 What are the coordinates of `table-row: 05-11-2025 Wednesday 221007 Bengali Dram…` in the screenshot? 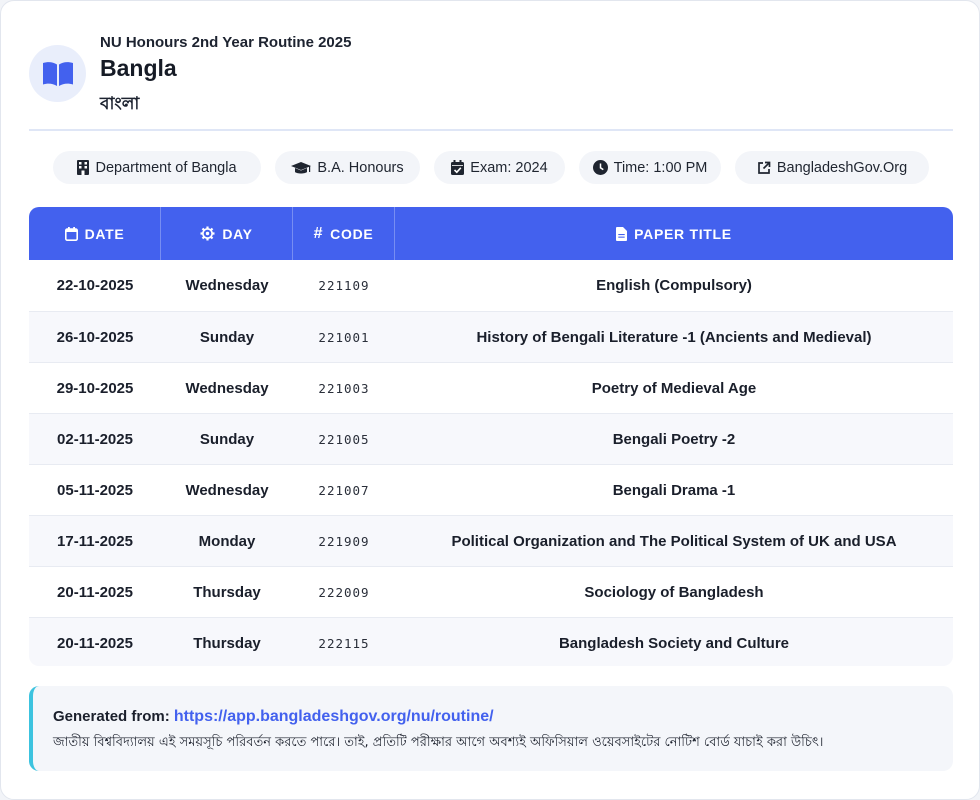 It's located at (491, 489).